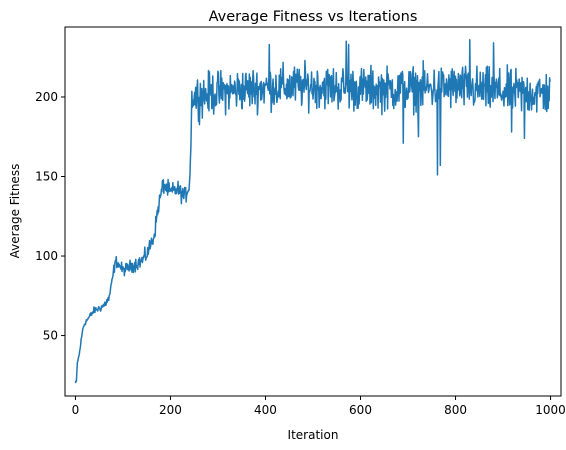 This screenshot has height=450, width=566. I want to click on y-tick-label: 50, so click(50, 336).